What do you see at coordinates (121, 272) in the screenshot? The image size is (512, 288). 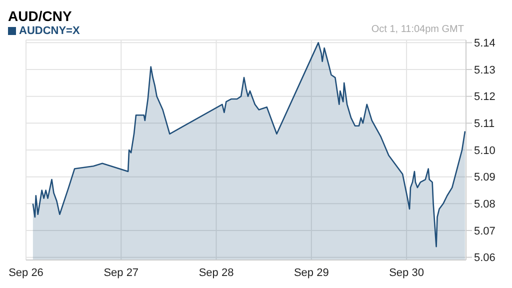 I see `x-tick-label: Sep 27` at bounding box center [121, 272].